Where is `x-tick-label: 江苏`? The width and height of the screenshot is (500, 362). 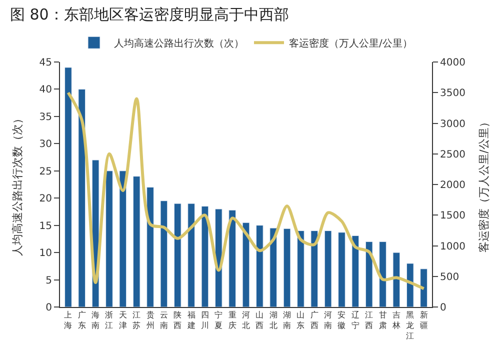
x-tick-label: 江苏 is located at coordinates (136, 320).